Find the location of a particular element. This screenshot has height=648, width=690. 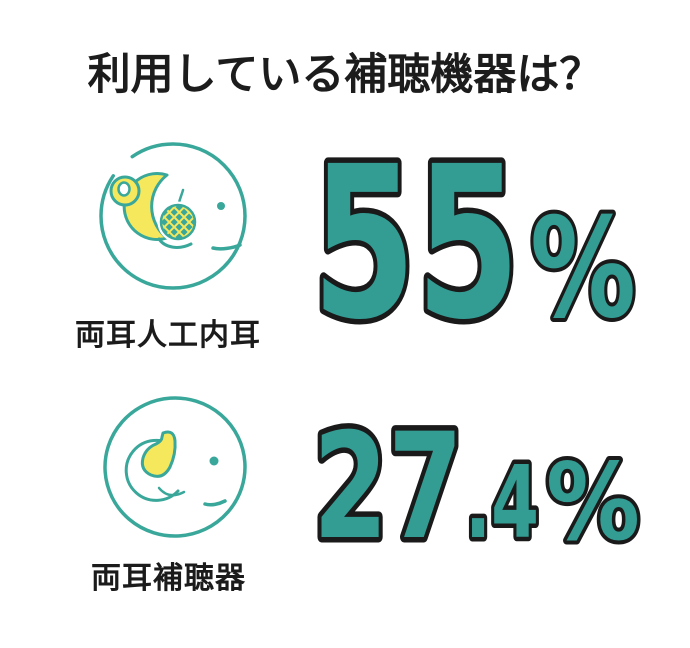

hearing-aid-shape is located at coordinates (158, 454).